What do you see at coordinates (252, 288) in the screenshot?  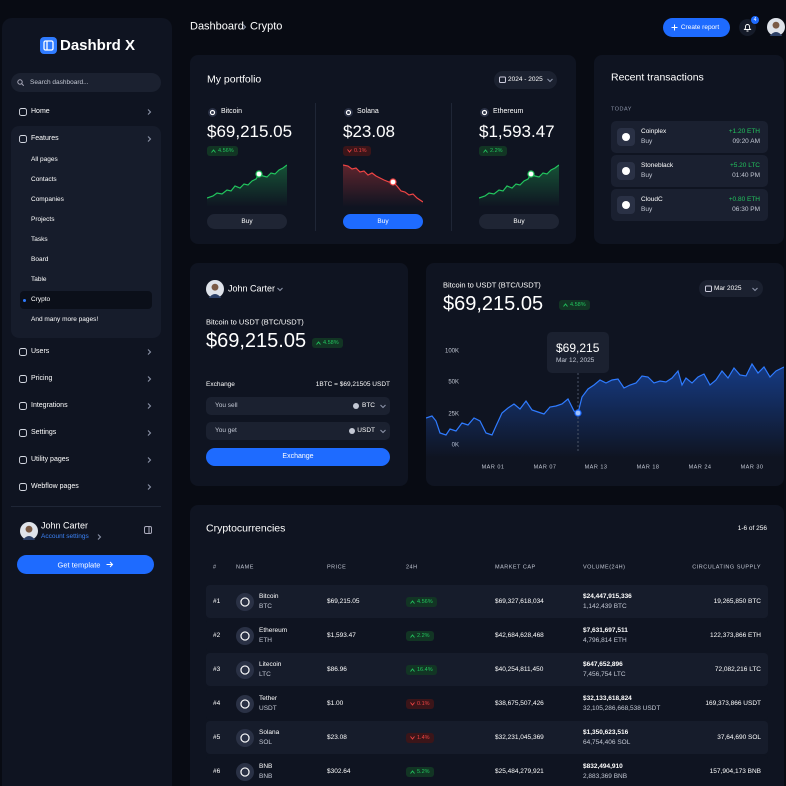 I see `user-name: John Carter` at bounding box center [252, 288].